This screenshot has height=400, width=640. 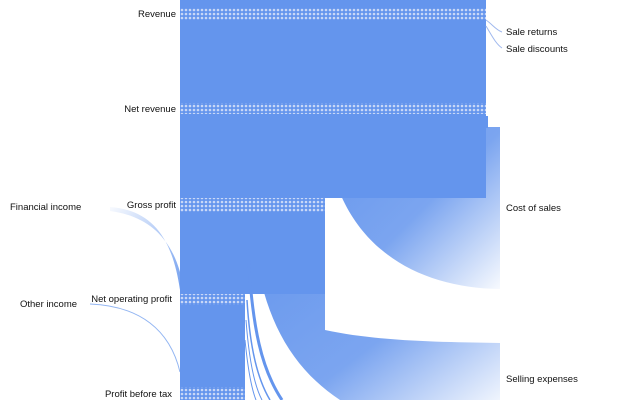 What do you see at coordinates (537, 49) in the screenshot?
I see `label-sale-discounts: Sale discounts` at bounding box center [537, 49].